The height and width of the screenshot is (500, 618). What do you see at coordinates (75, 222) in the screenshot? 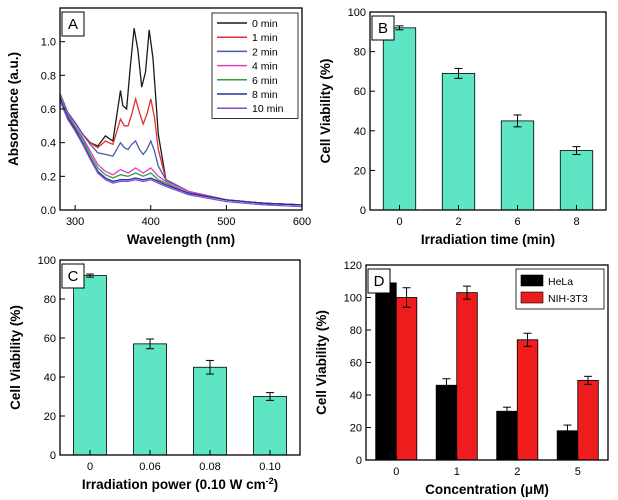
I see `x-tick-label: 300` at bounding box center [75, 222].